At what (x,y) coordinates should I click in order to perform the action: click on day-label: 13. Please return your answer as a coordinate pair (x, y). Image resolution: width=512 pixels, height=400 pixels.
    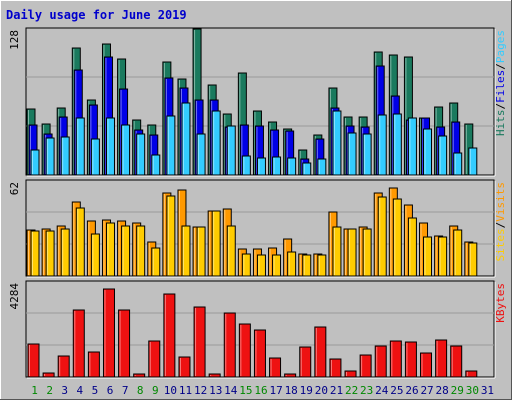
    Looking at the image, I should click on (215, 390).